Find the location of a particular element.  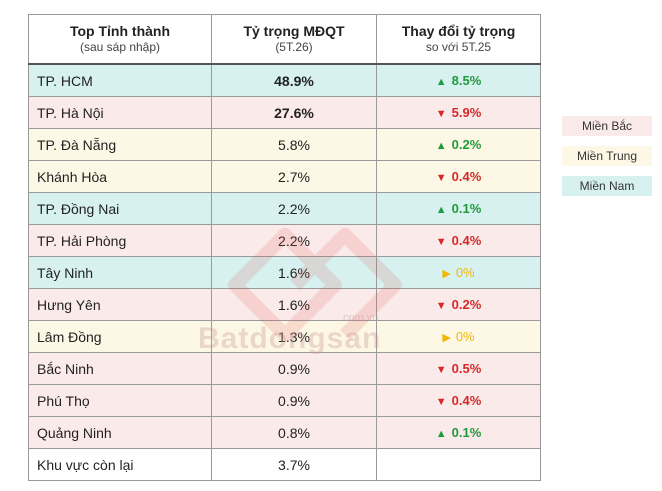

change-cell: ▼ 5.9% is located at coordinates (458, 112).